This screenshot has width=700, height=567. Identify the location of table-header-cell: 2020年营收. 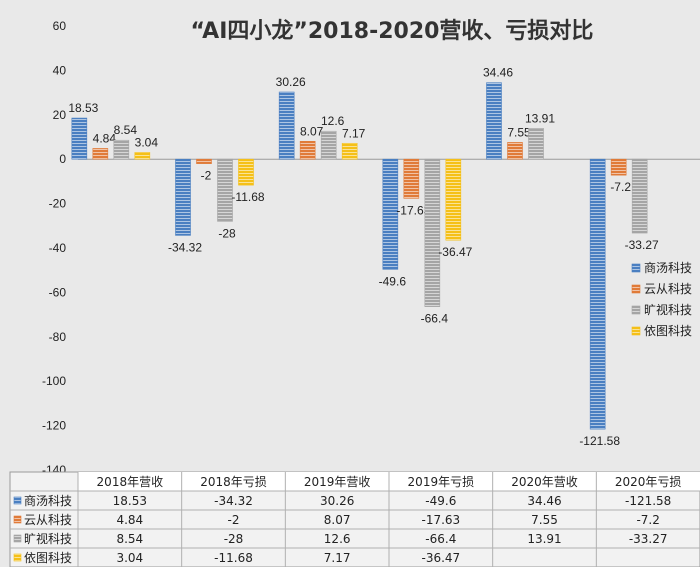
(544, 482).